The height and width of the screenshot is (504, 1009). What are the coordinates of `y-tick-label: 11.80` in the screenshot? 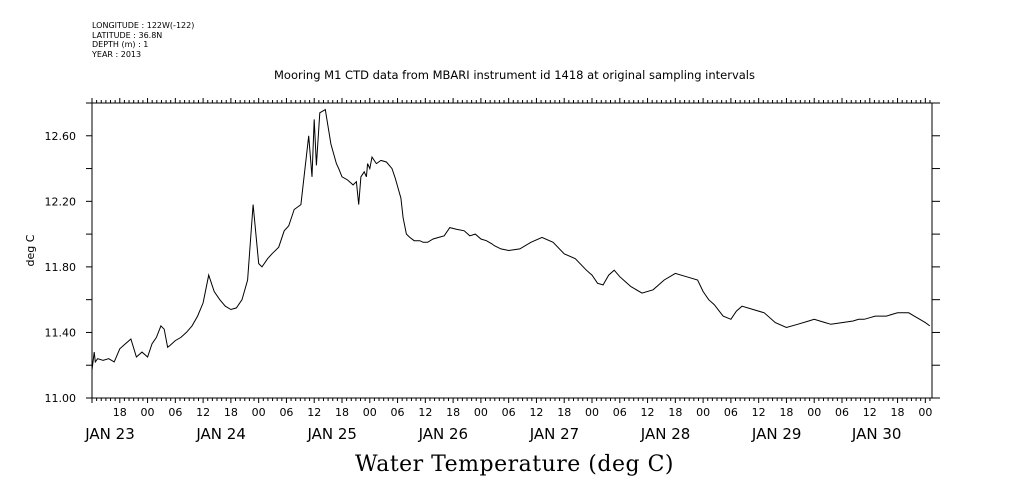 It's located at (61, 267).